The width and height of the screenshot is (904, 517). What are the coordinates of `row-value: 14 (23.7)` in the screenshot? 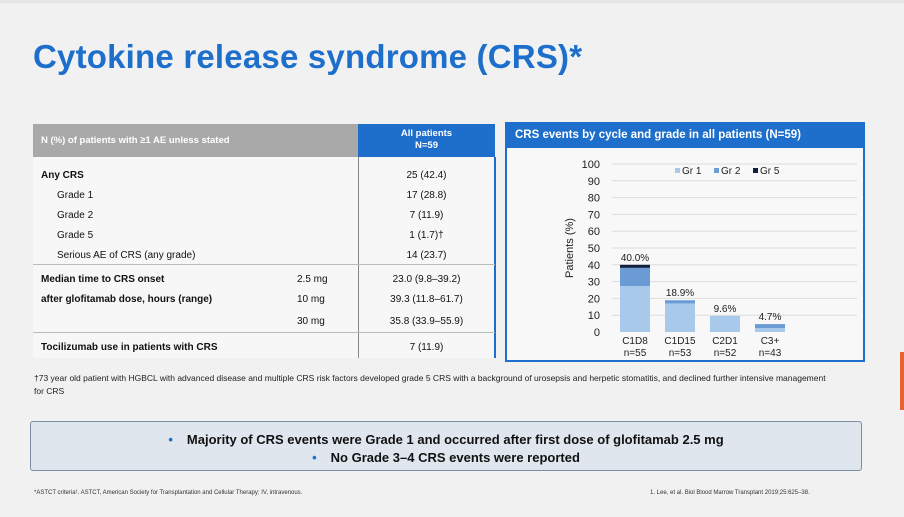 It's located at (426, 255).